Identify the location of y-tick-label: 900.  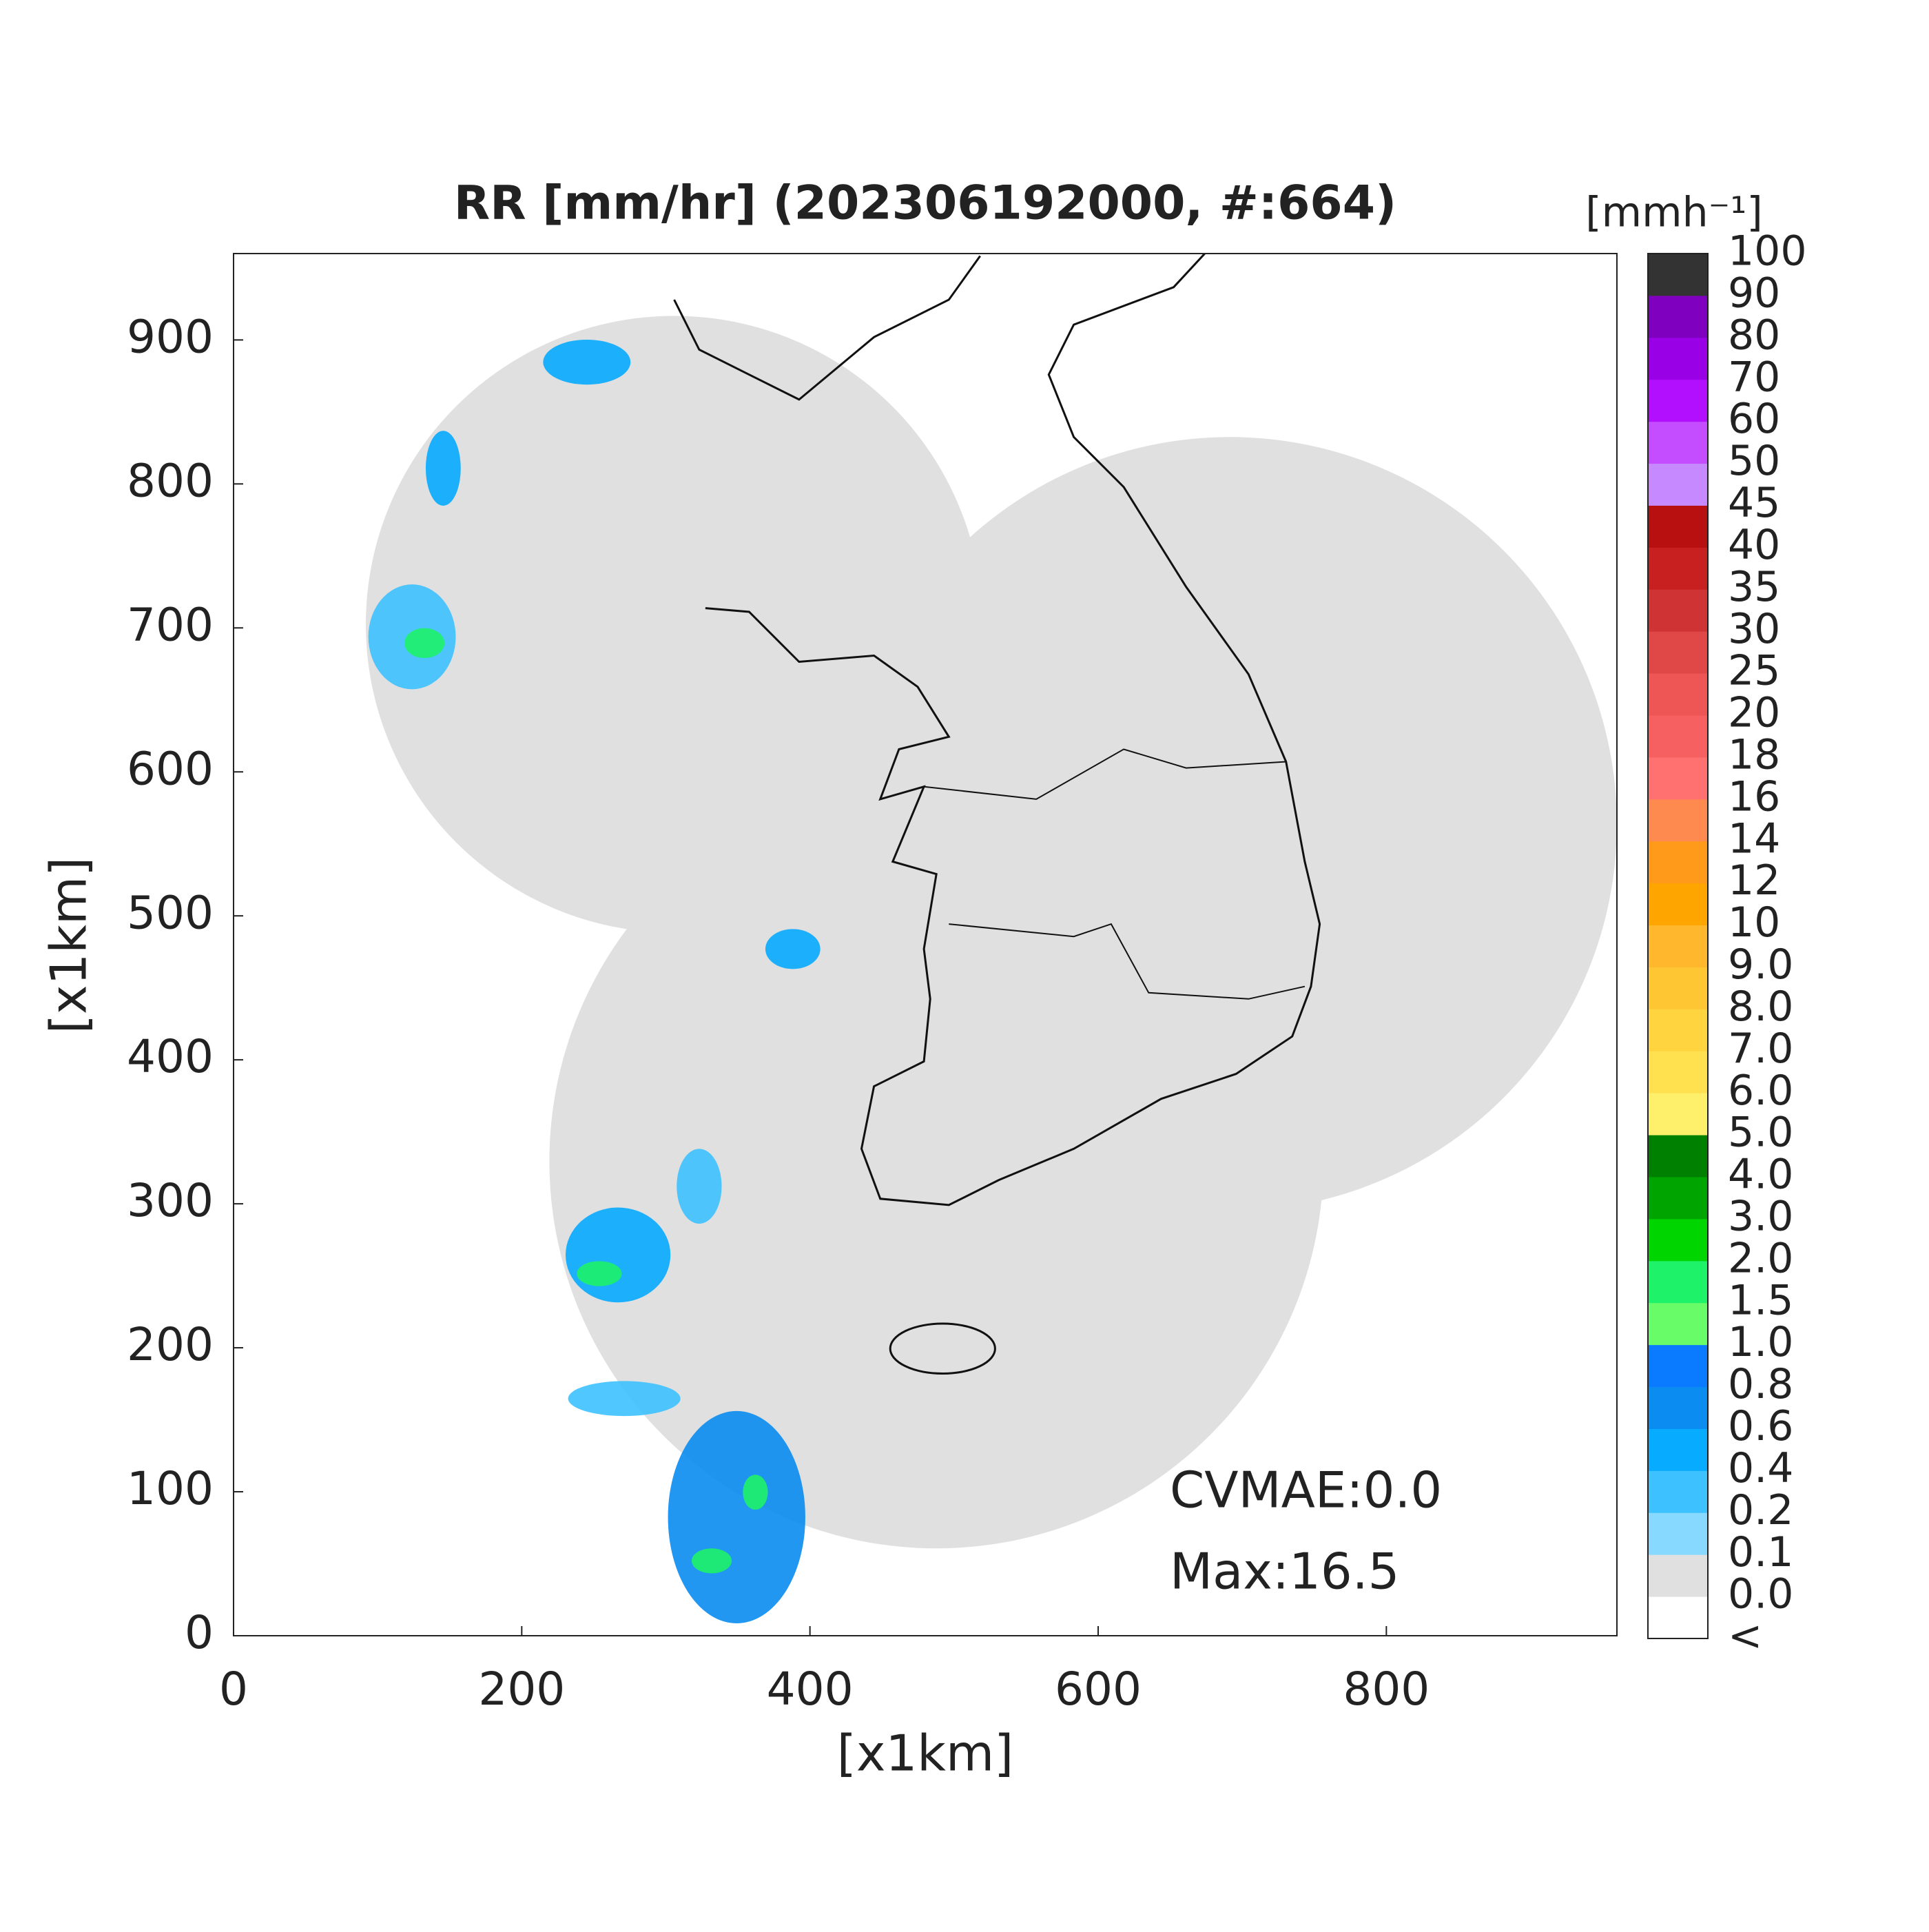
(170, 336).